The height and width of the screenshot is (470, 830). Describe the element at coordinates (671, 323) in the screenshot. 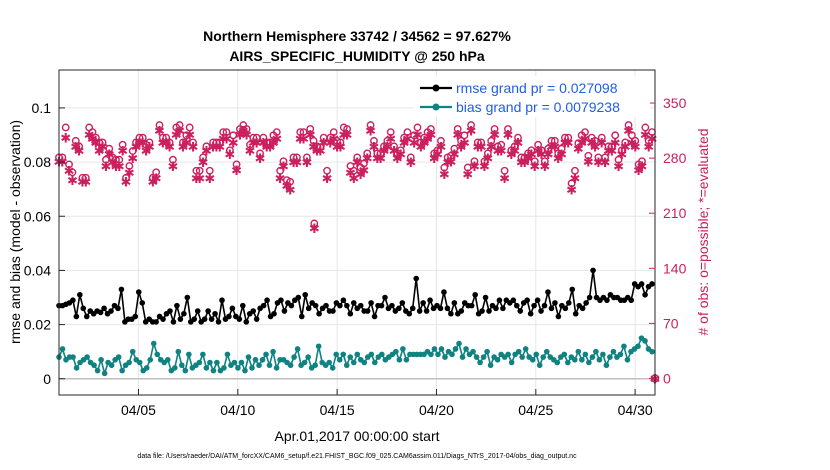

I see `y2-tick-label: 70` at that location.